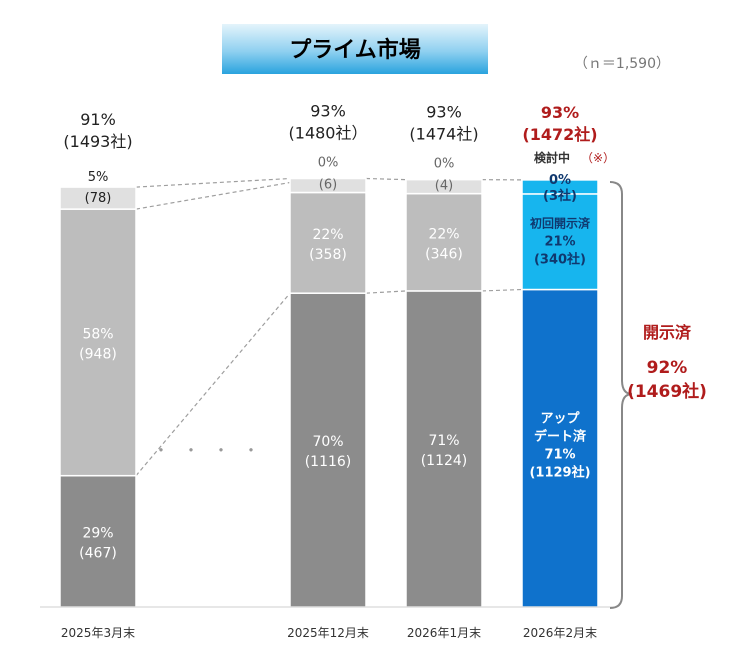 This screenshot has height=656, width=756. What do you see at coordinates (559, 454) in the screenshot?
I see `bar-3-segment-0-pct: 71%` at bounding box center [559, 454].